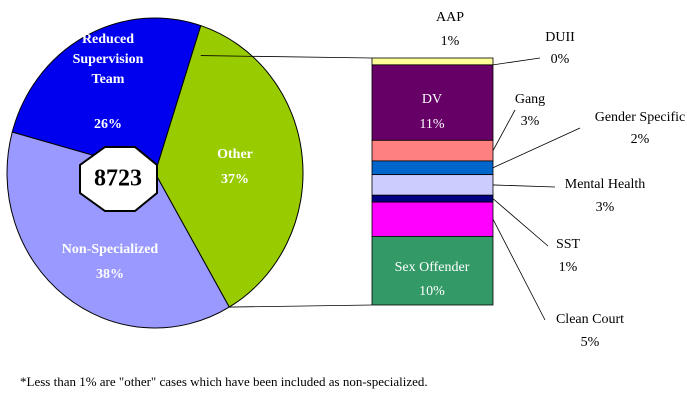 The image size is (687, 402). What do you see at coordinates (560, 37) in the screenshot?
I see `segment-label: DUII` at bounding box center [560, 37].